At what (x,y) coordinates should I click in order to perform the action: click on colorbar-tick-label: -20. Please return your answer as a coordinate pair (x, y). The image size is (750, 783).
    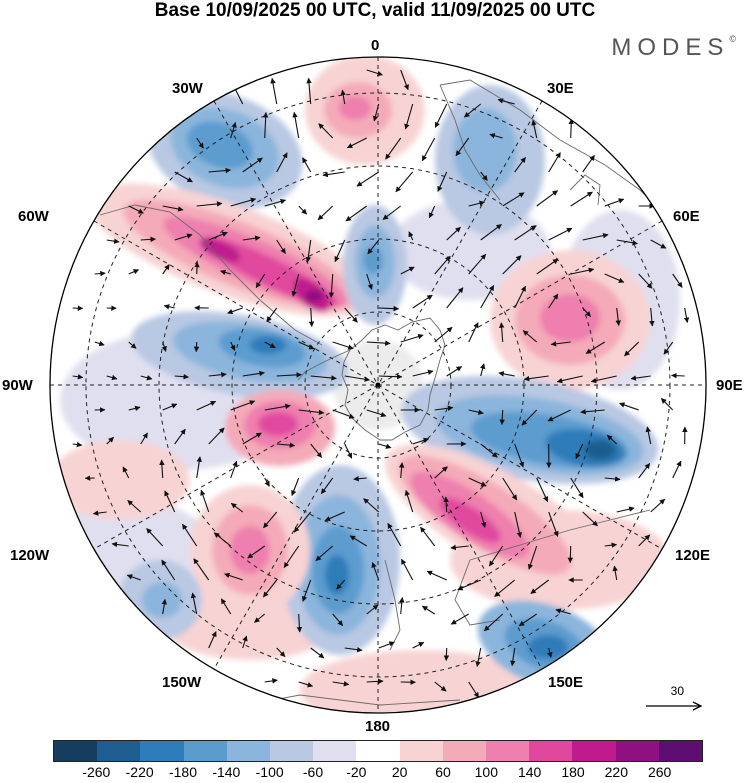
    Looking at the image, I should click on (356, 772).